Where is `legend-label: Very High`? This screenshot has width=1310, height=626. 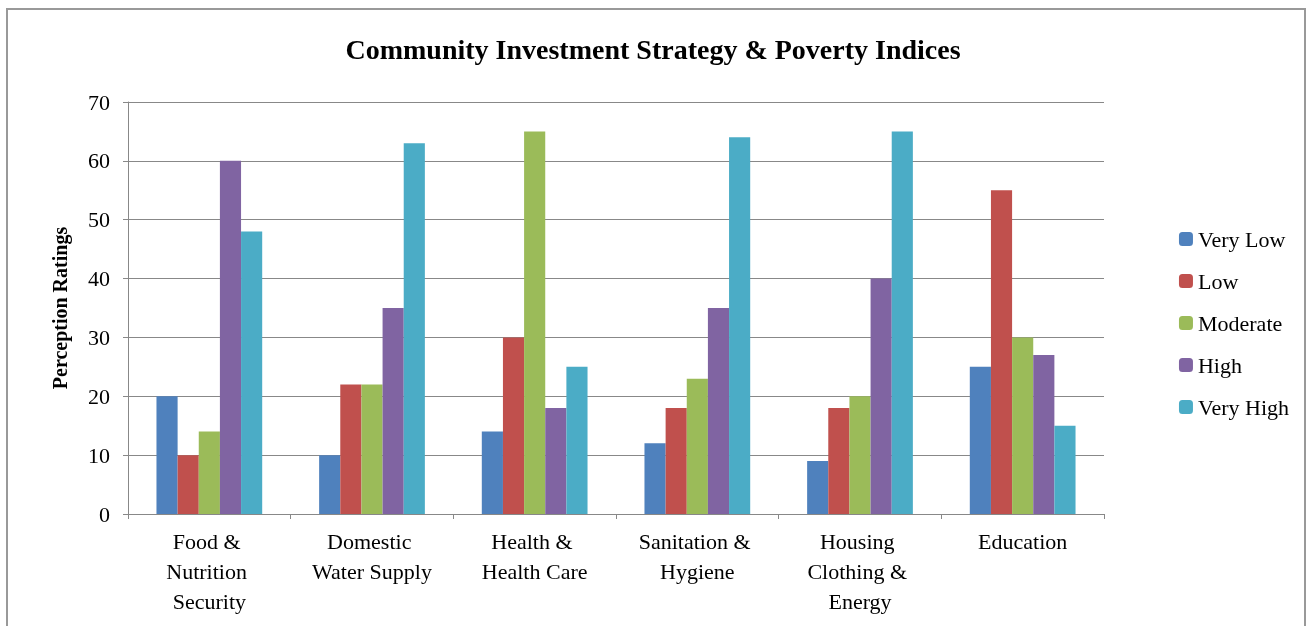 legend-label: Very High is located at coordinates (1243, 407).